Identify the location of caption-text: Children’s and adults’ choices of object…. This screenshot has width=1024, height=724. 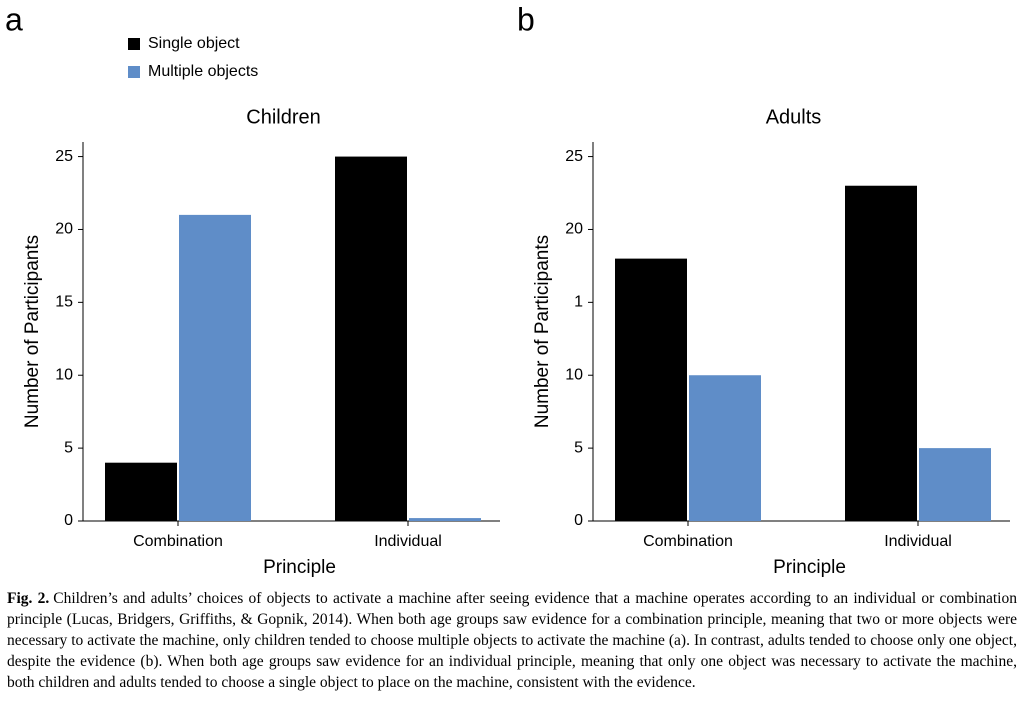
(512, 640).